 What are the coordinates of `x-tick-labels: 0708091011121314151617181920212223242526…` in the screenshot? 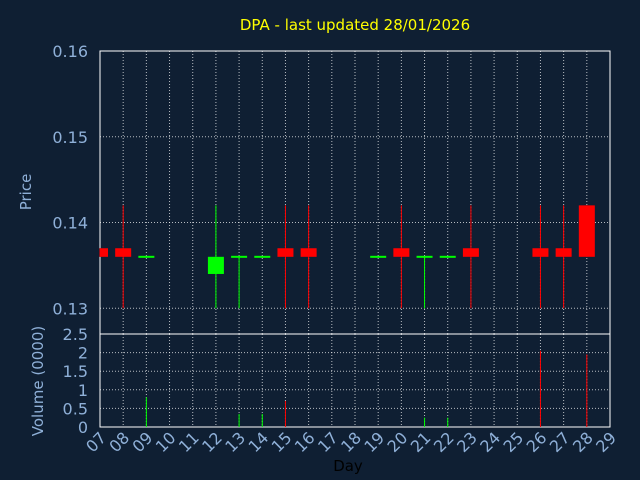 It's located at (351, 442).